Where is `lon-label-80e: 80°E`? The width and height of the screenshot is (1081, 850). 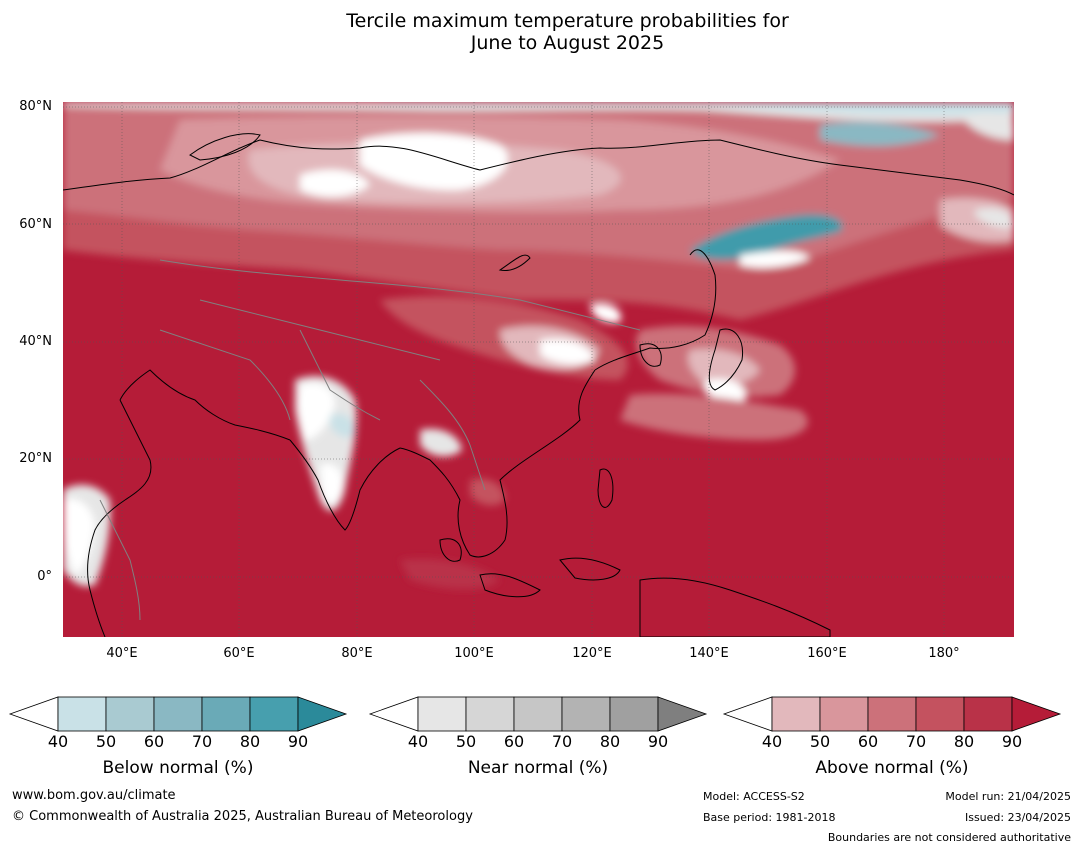 lon-label-80e: 80°E is located at coordinates (357, 653).